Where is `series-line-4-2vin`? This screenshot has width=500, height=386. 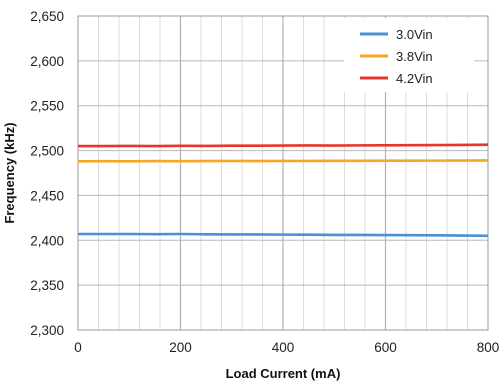 series-line-4-2vin is located at coordinates (283, 145).